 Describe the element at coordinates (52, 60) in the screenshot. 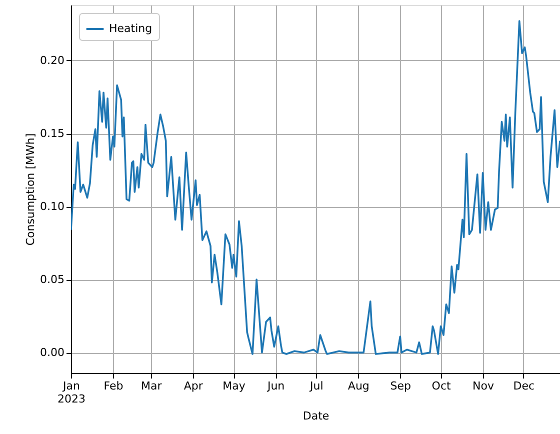

I see `y-tick-label: 0.20` at that location.